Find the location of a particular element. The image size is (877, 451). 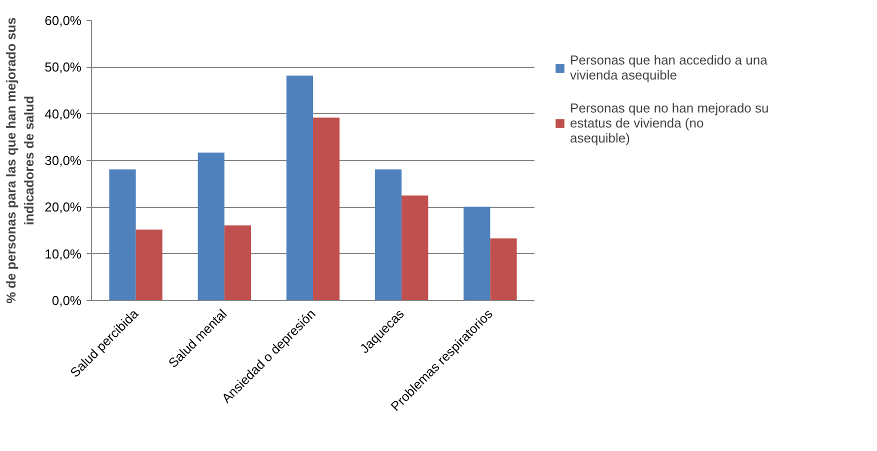

y-tick-label: 20,0% is located at coordinates (63, 207).